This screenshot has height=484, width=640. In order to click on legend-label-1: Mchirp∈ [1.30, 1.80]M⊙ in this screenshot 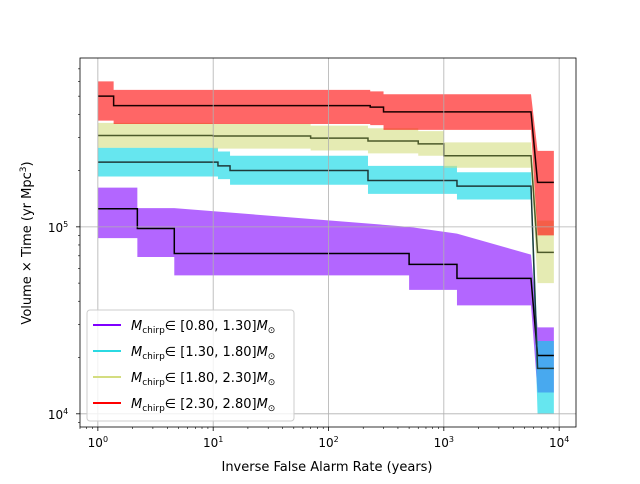, I will do `click(203, 353)`.